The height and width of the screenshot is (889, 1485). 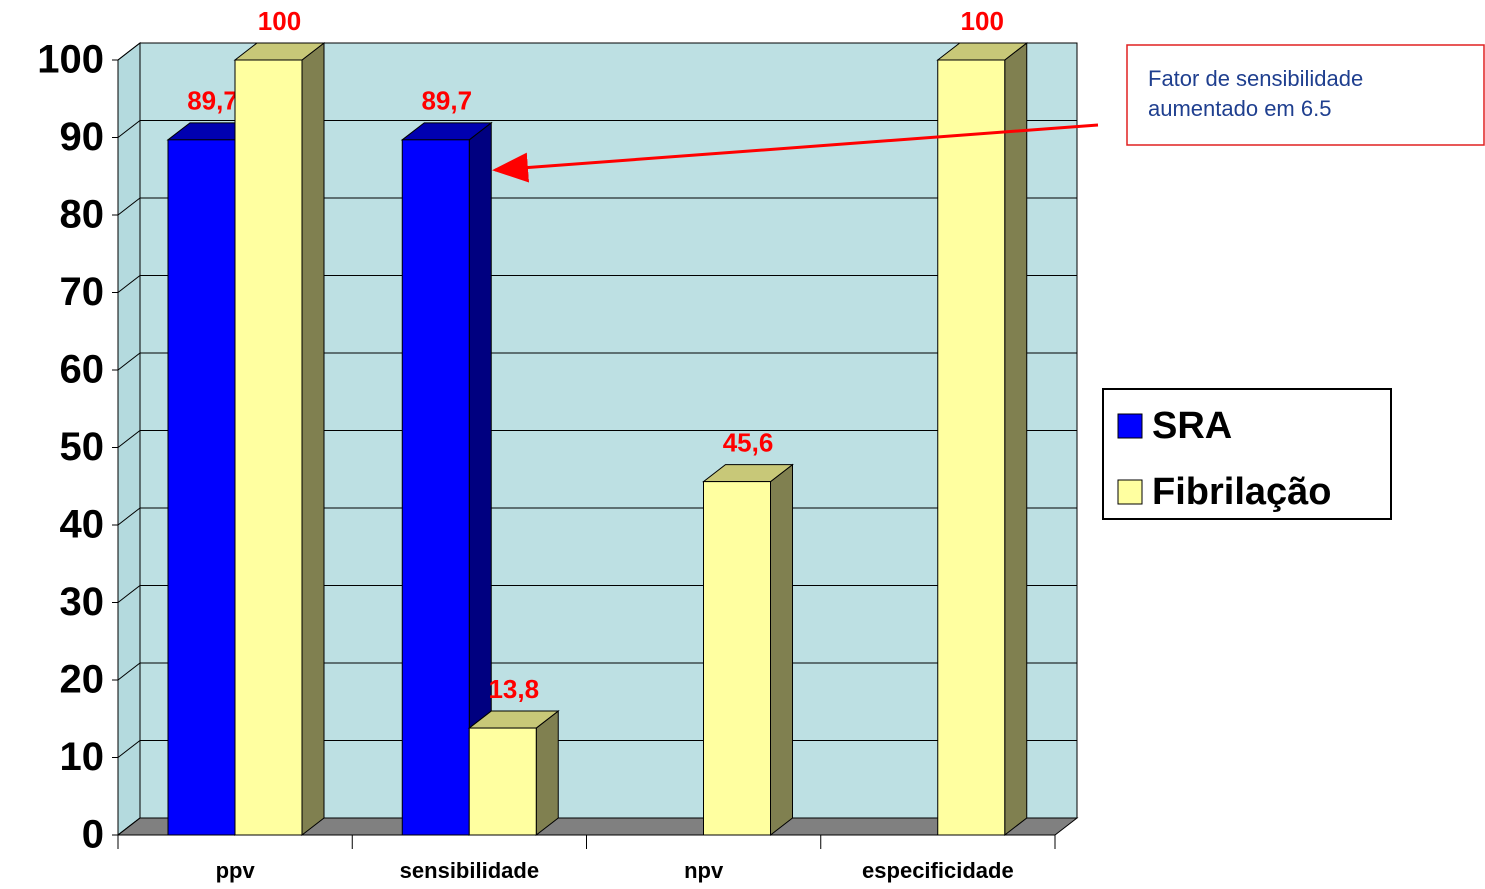 What do you see at coordinates (748, 442) in the screenshot?
I see `value-label: 45,6` at bounding box center [748, 442].